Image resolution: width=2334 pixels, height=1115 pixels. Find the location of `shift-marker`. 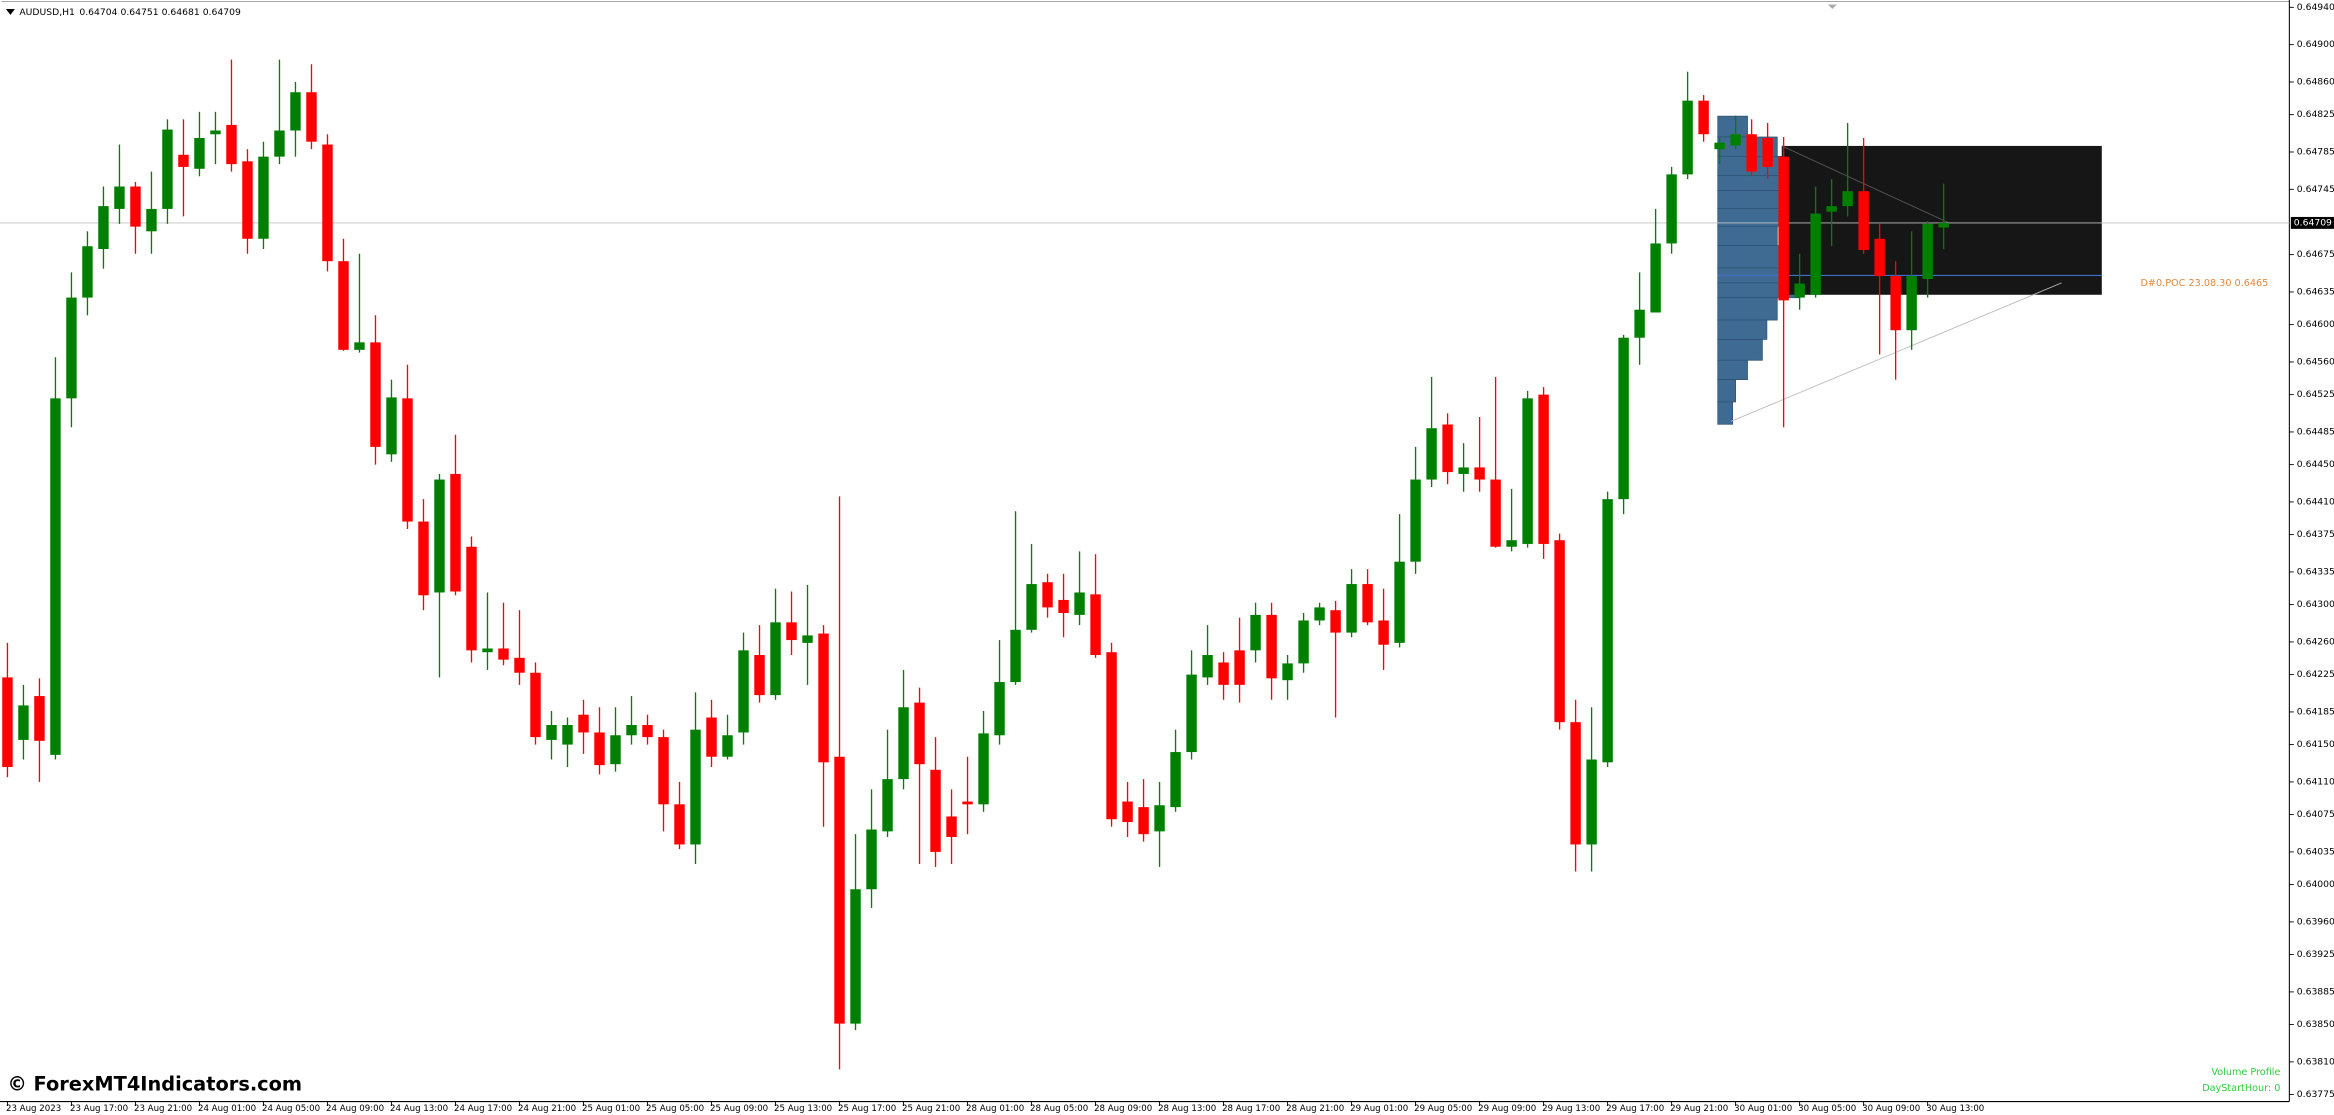

shift-marker is located at coordinates (1832, 6).